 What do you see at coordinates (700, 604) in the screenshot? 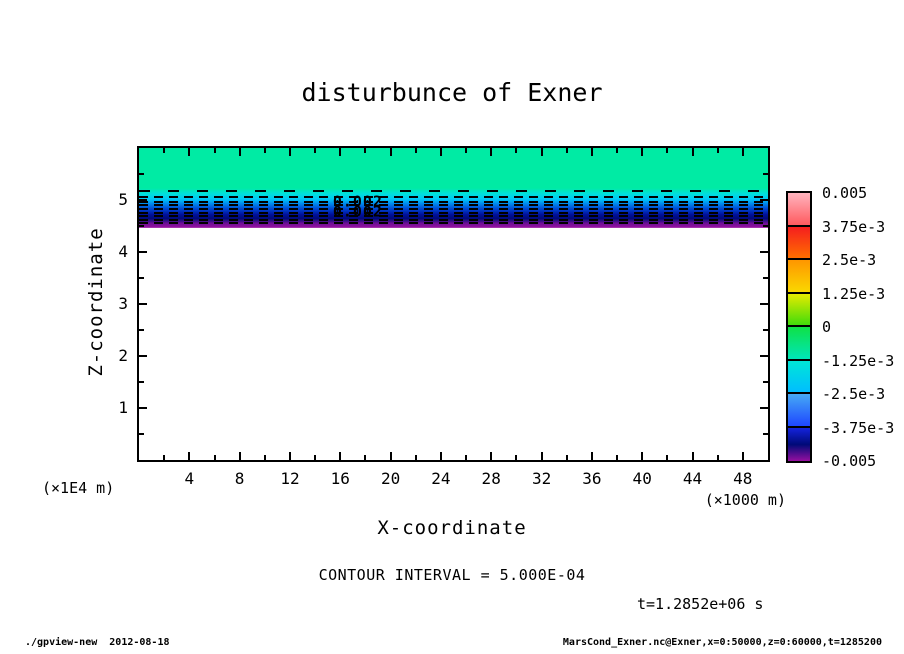
I see `time-annotation: t=1.2852e+06 s` at bounding box center [700, 604].